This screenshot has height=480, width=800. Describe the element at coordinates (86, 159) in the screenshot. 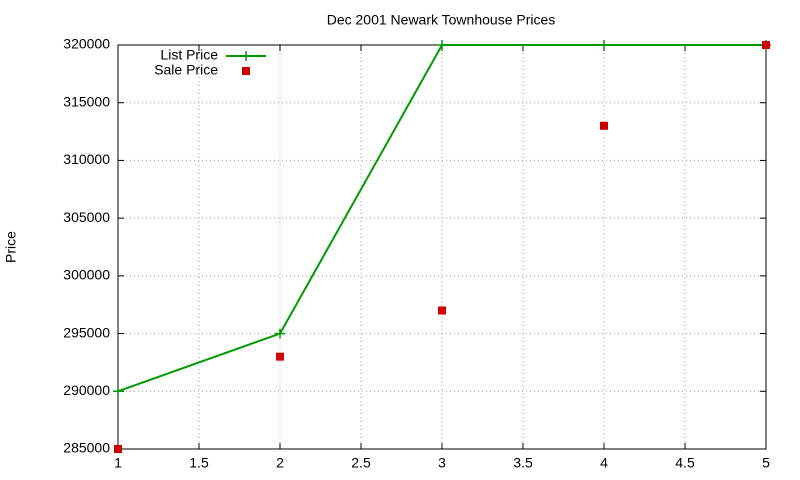

I see `y-tick-label: 310000` at that location.